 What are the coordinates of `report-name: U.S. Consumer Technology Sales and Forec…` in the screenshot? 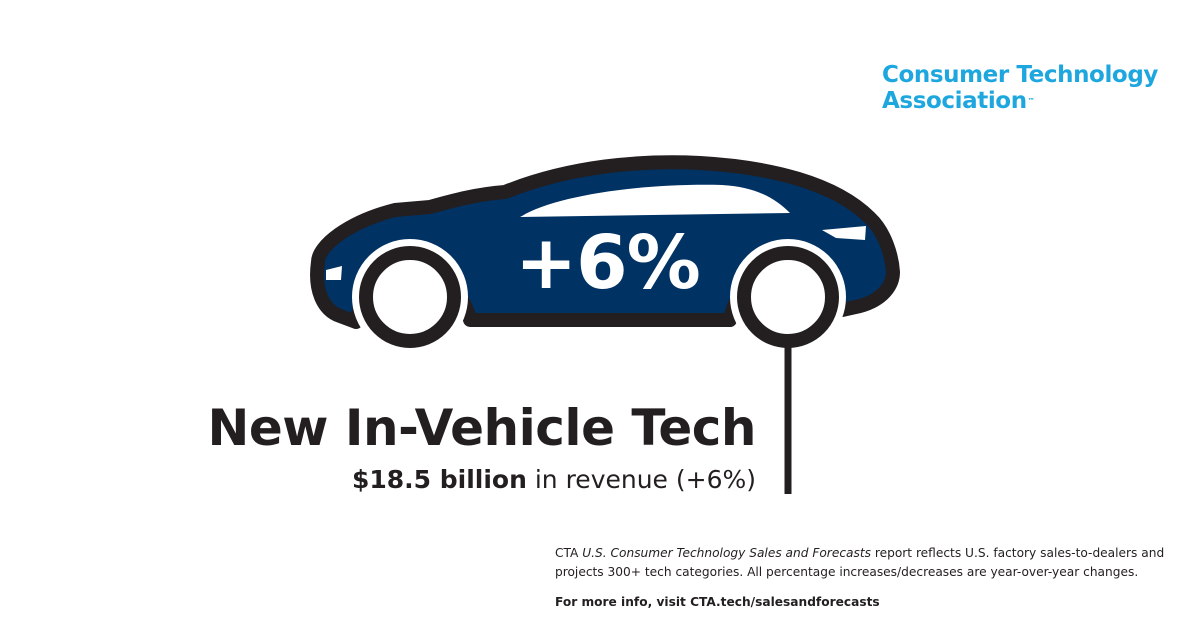 It's located at (726, 553).